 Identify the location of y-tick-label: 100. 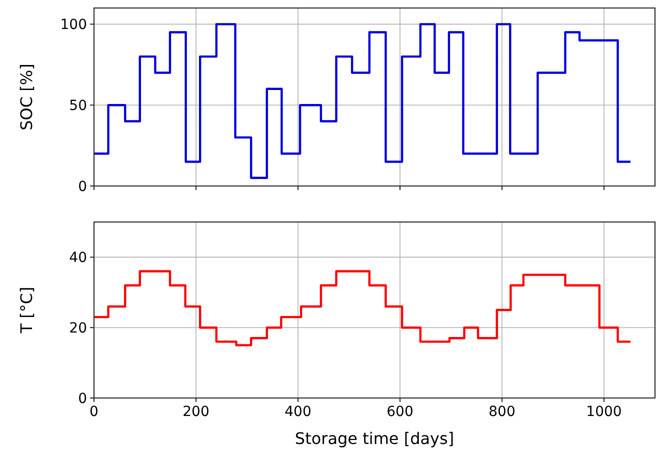
(73, 25).